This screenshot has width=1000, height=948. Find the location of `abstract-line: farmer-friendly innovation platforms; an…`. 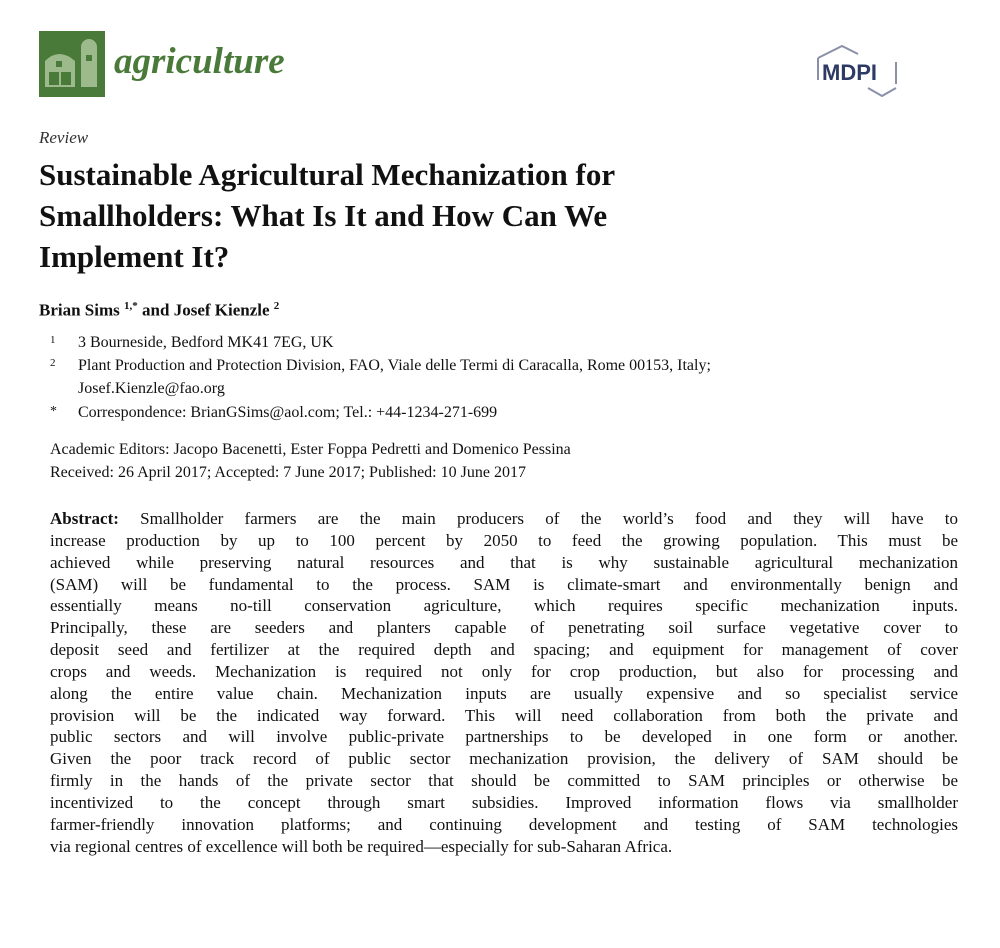

abstract-line: farmer-friendly innovation platforms; an… is located at coordinates (504, 825).